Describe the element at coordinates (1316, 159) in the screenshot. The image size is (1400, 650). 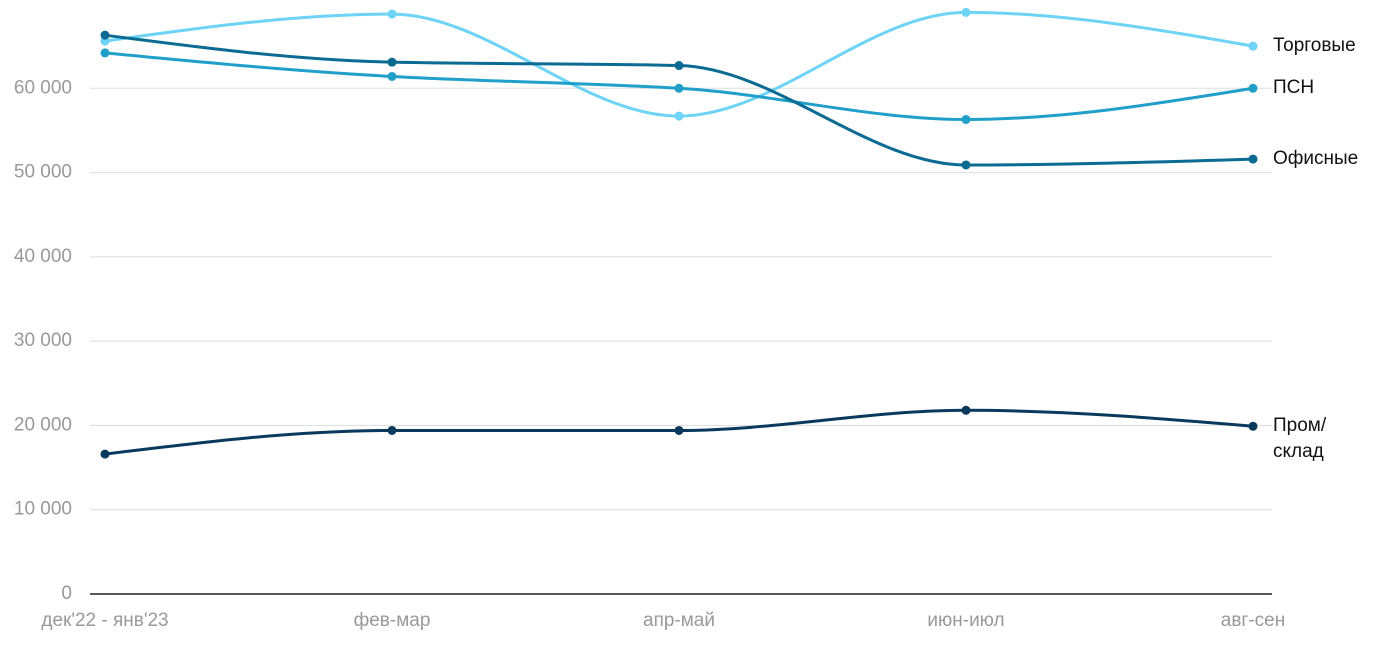
I see `series-label: Офисные` at that location.